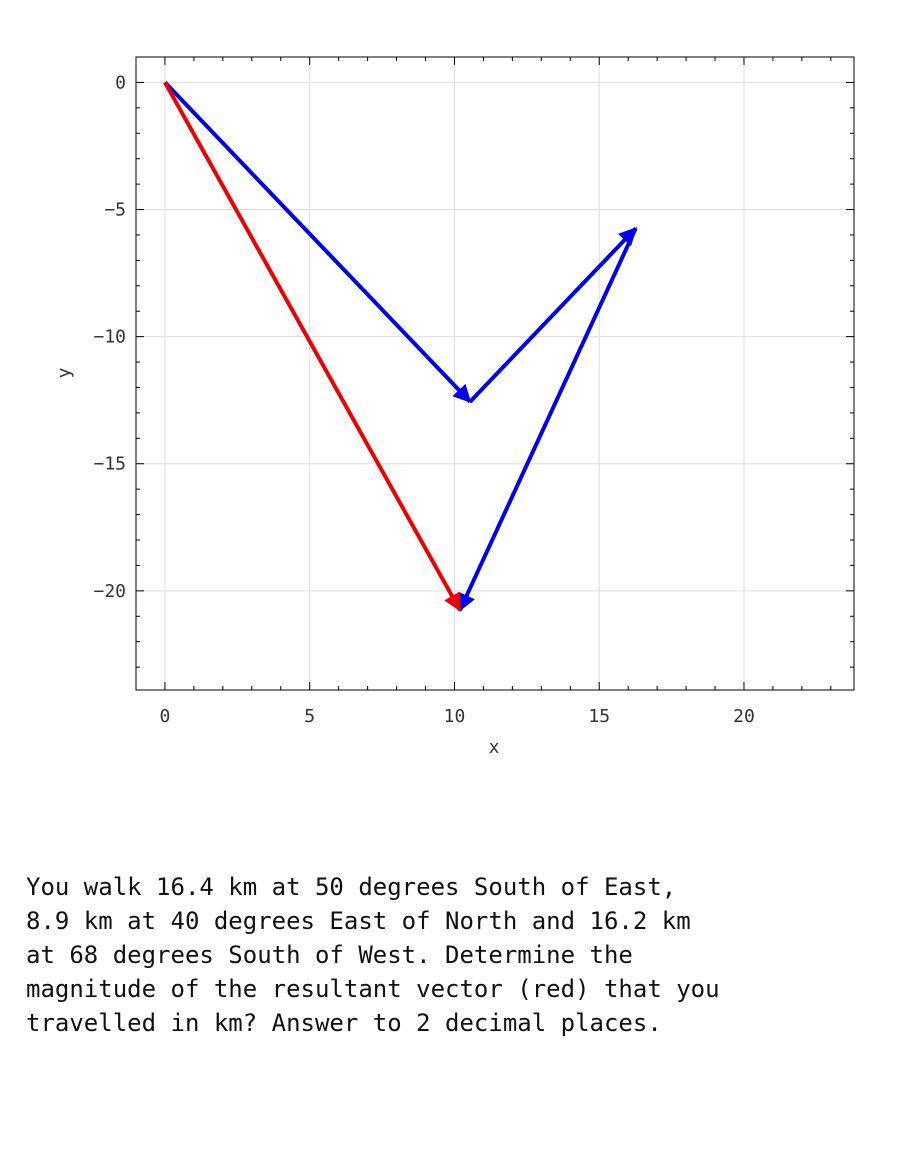 This screenshot has height=1149, width=900. What do you see at coordinates (455, 716) in the screenshot?
I see `x-tick-label: 10` at bounding box center [455, 716].